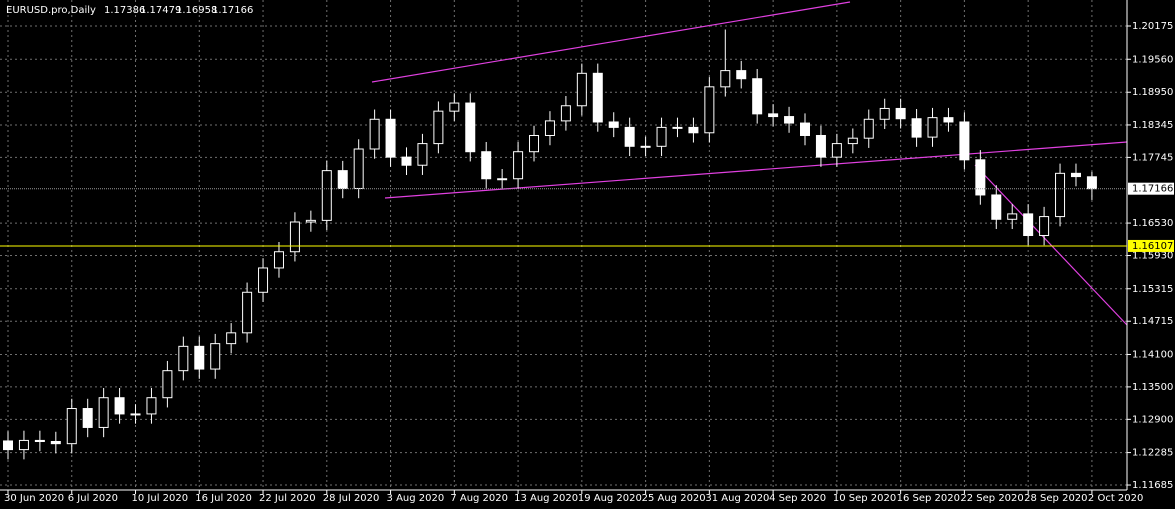 The height and width of the screenshot is (509, 1175). What do you see at coordinates (1152, 387) in the screenshot?
I see `y-tick-label: 1.13500` at bounding box center [1152, 387].